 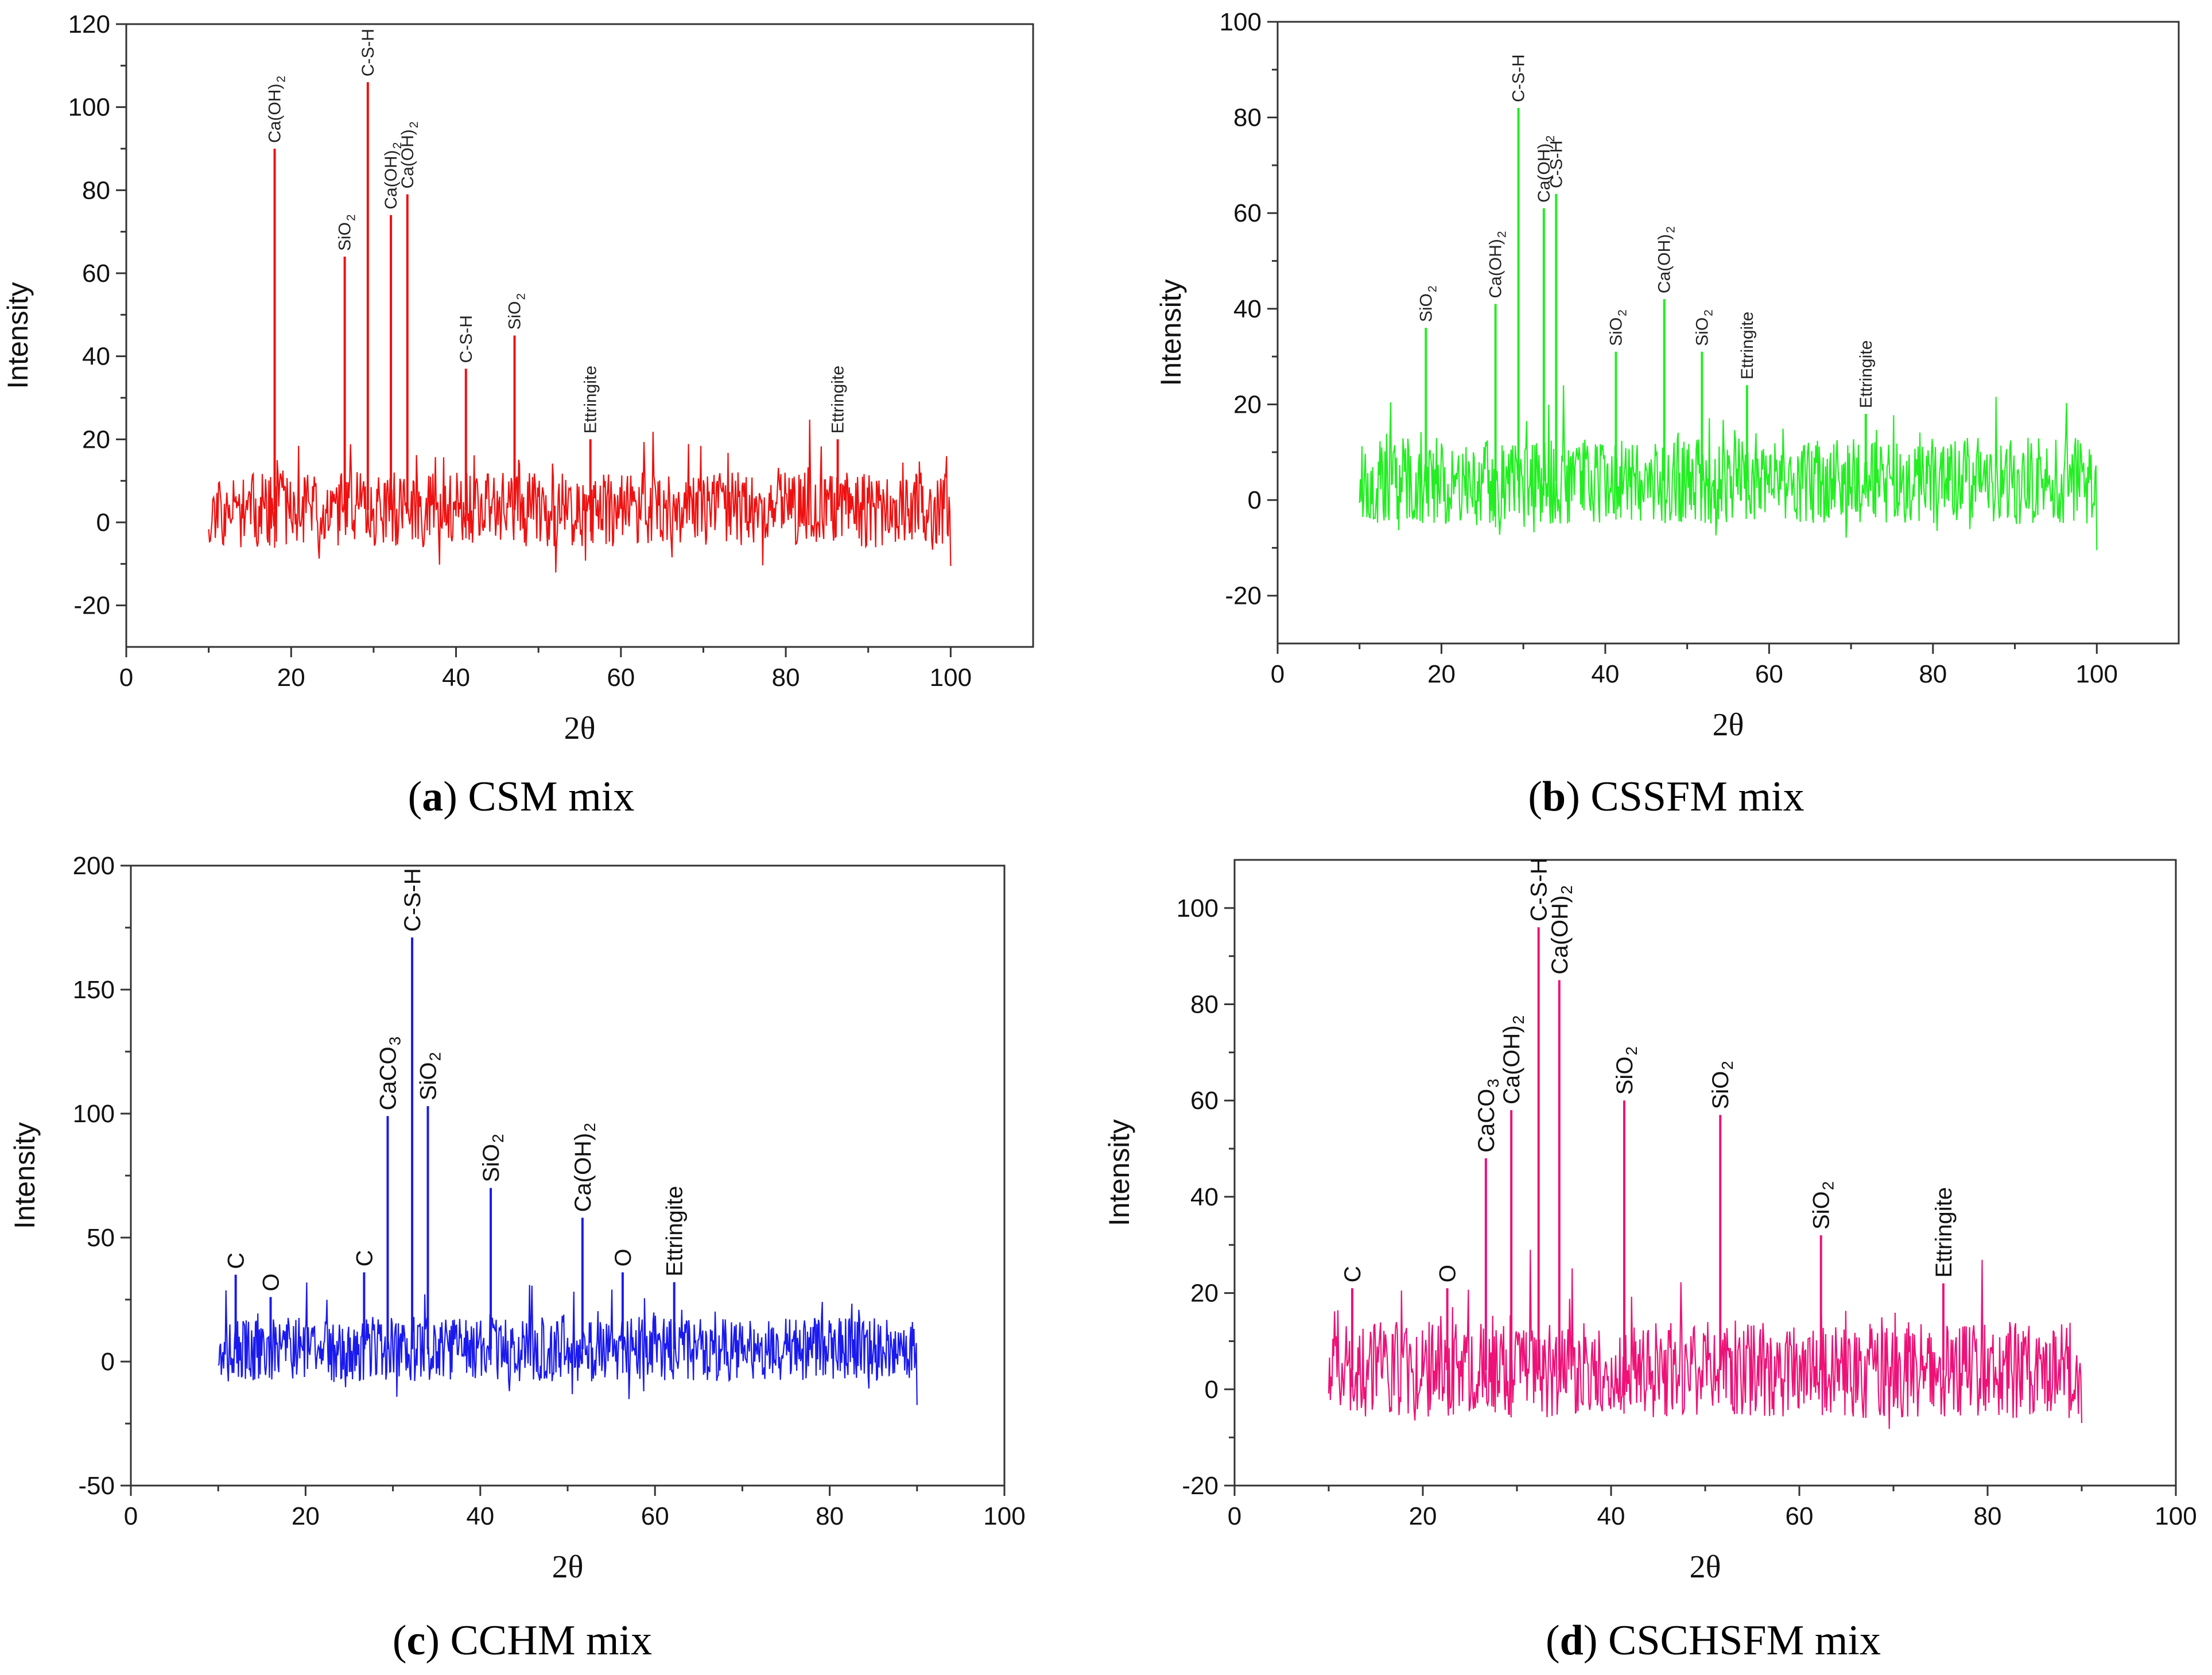 I want to click on y-tick-label: 150, so click(x=94, y=990).